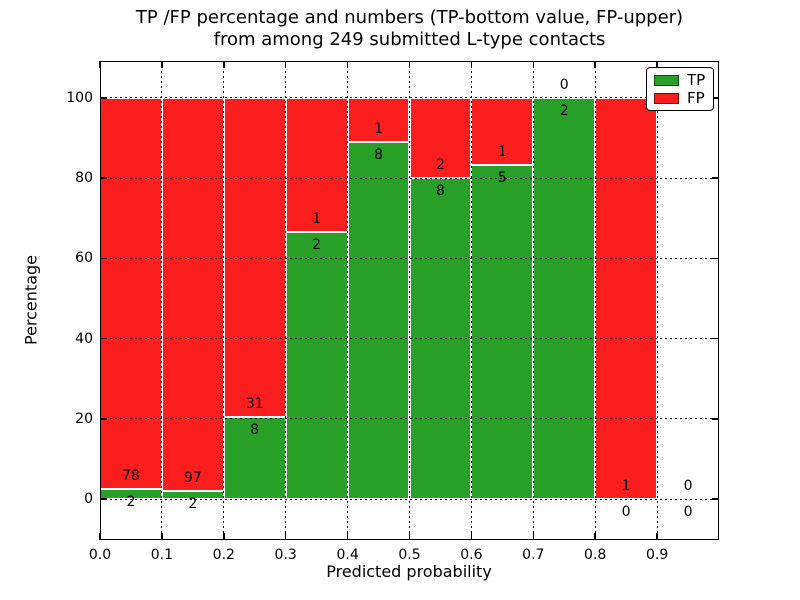  I want to click on y-tick-label: 80, so click(84, 178).